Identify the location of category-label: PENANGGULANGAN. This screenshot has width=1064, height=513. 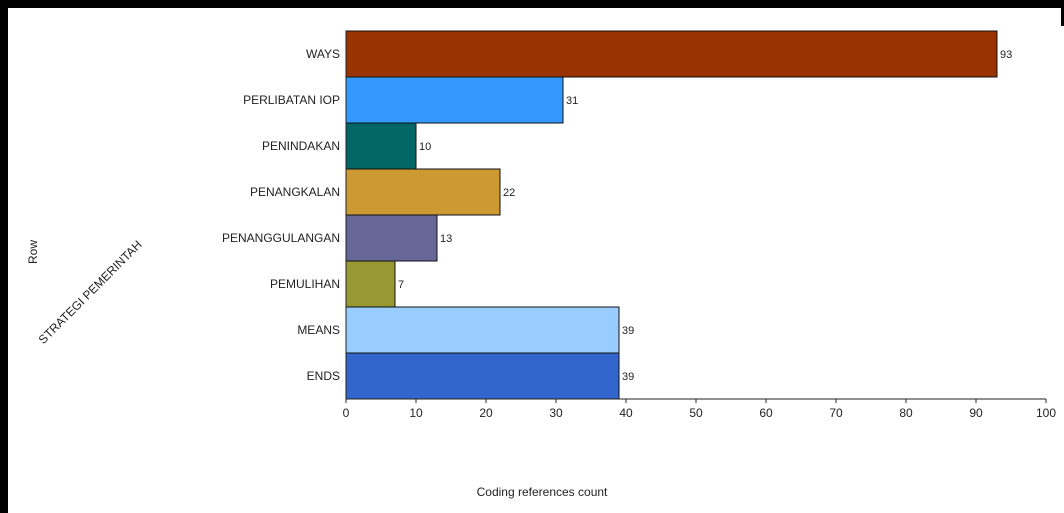
(281, 238).